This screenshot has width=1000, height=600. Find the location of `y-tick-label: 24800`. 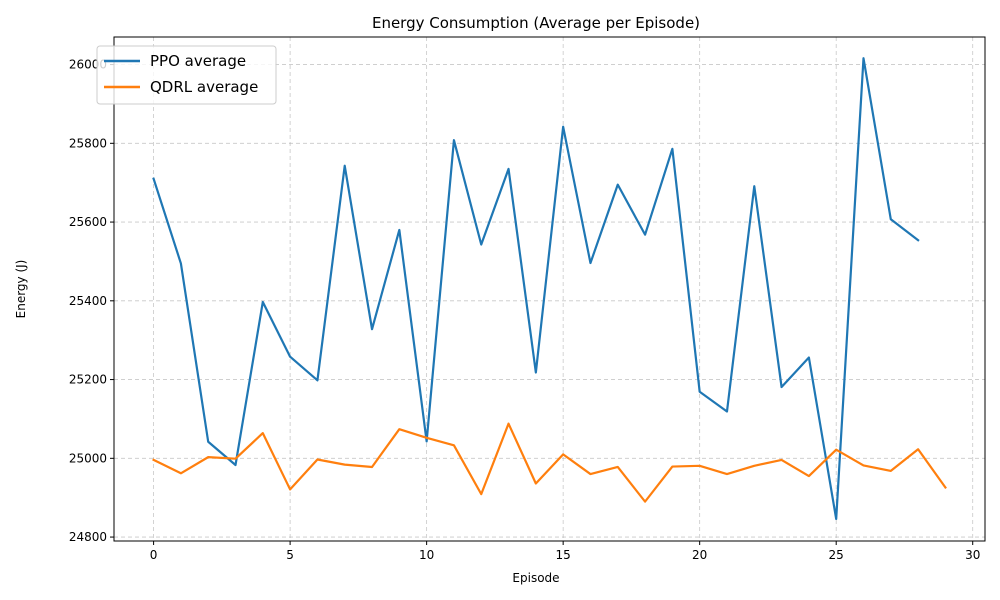

y-tick-label: 24800 is located at coordinates (88, 537).